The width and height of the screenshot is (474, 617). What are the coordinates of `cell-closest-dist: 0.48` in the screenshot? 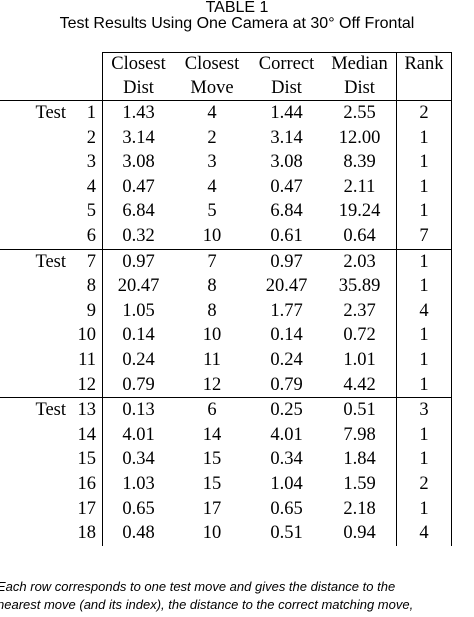 It's located at (138, 533).